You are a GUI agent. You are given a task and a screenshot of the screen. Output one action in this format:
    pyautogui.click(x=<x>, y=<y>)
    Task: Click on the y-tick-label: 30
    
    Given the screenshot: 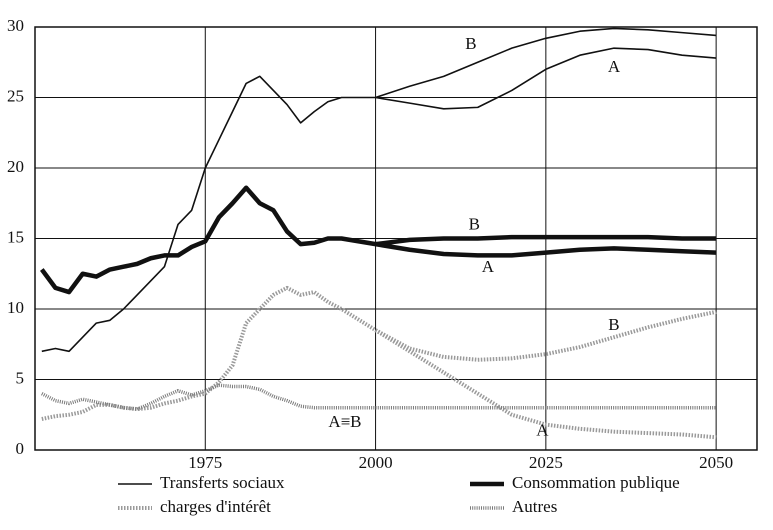 What is the action you would take?
    pyautogui.click(x=15, y=25)
    